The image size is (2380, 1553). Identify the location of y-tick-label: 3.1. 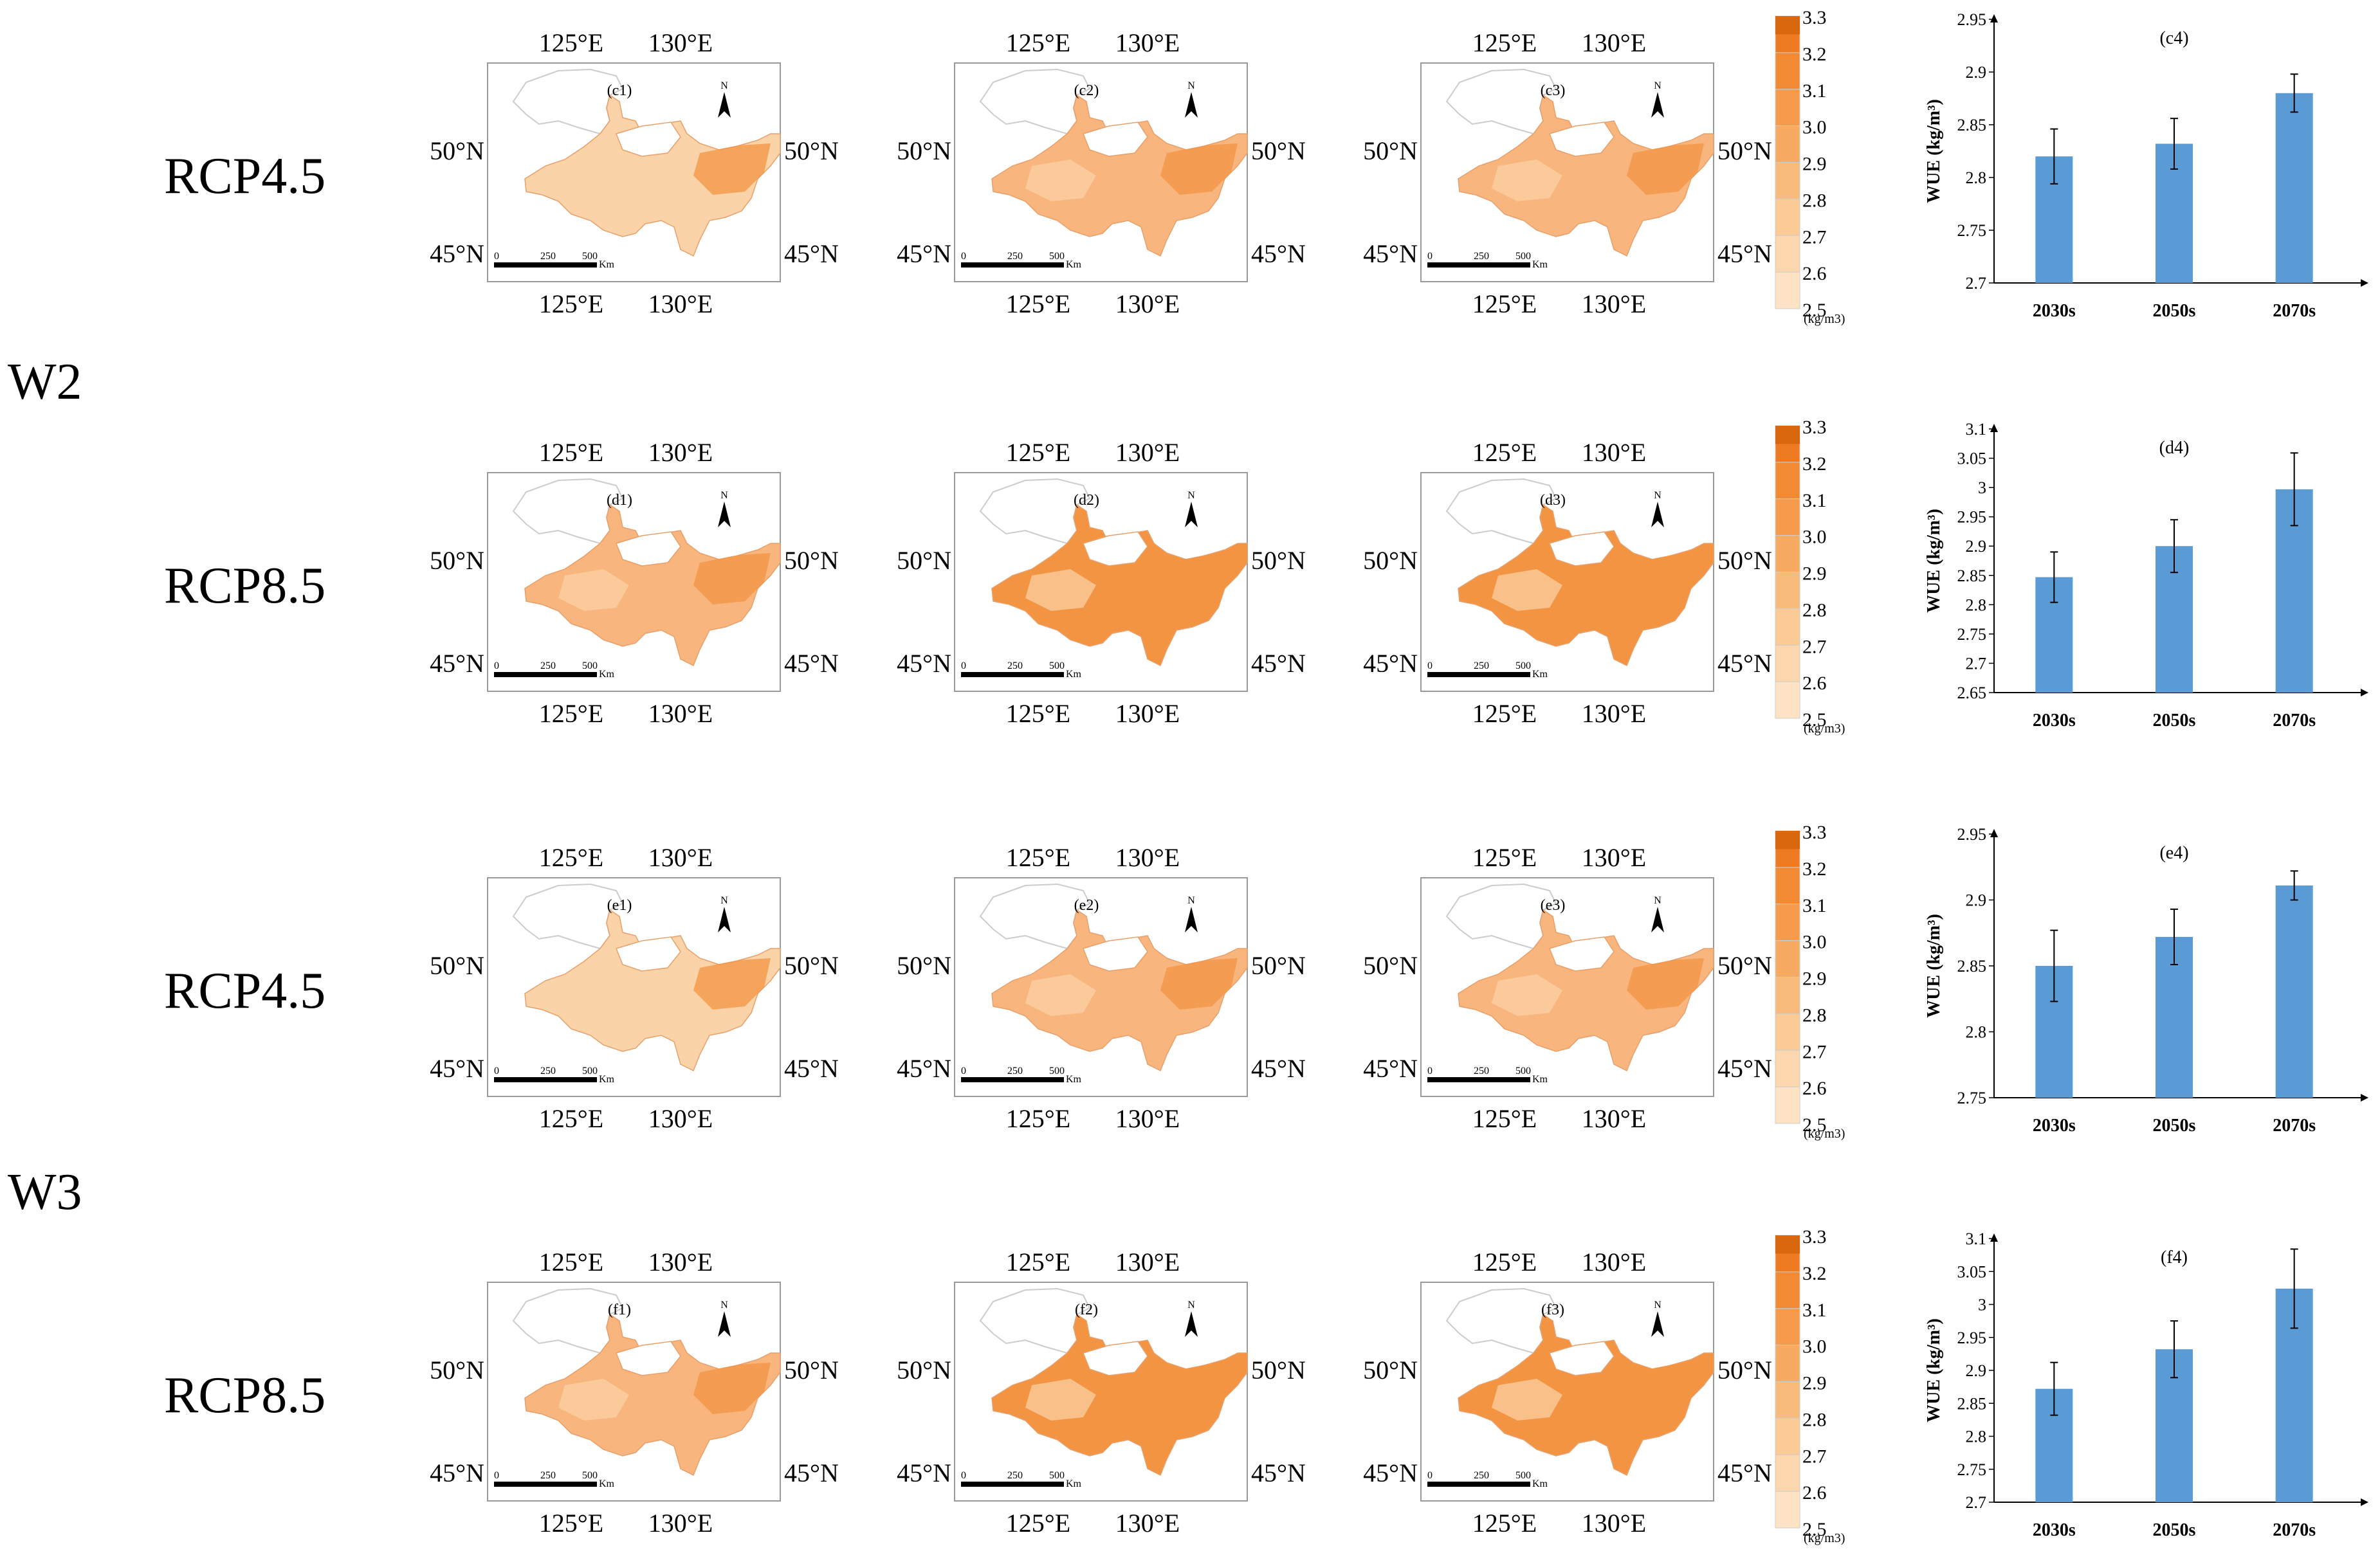
(1976, 1239).